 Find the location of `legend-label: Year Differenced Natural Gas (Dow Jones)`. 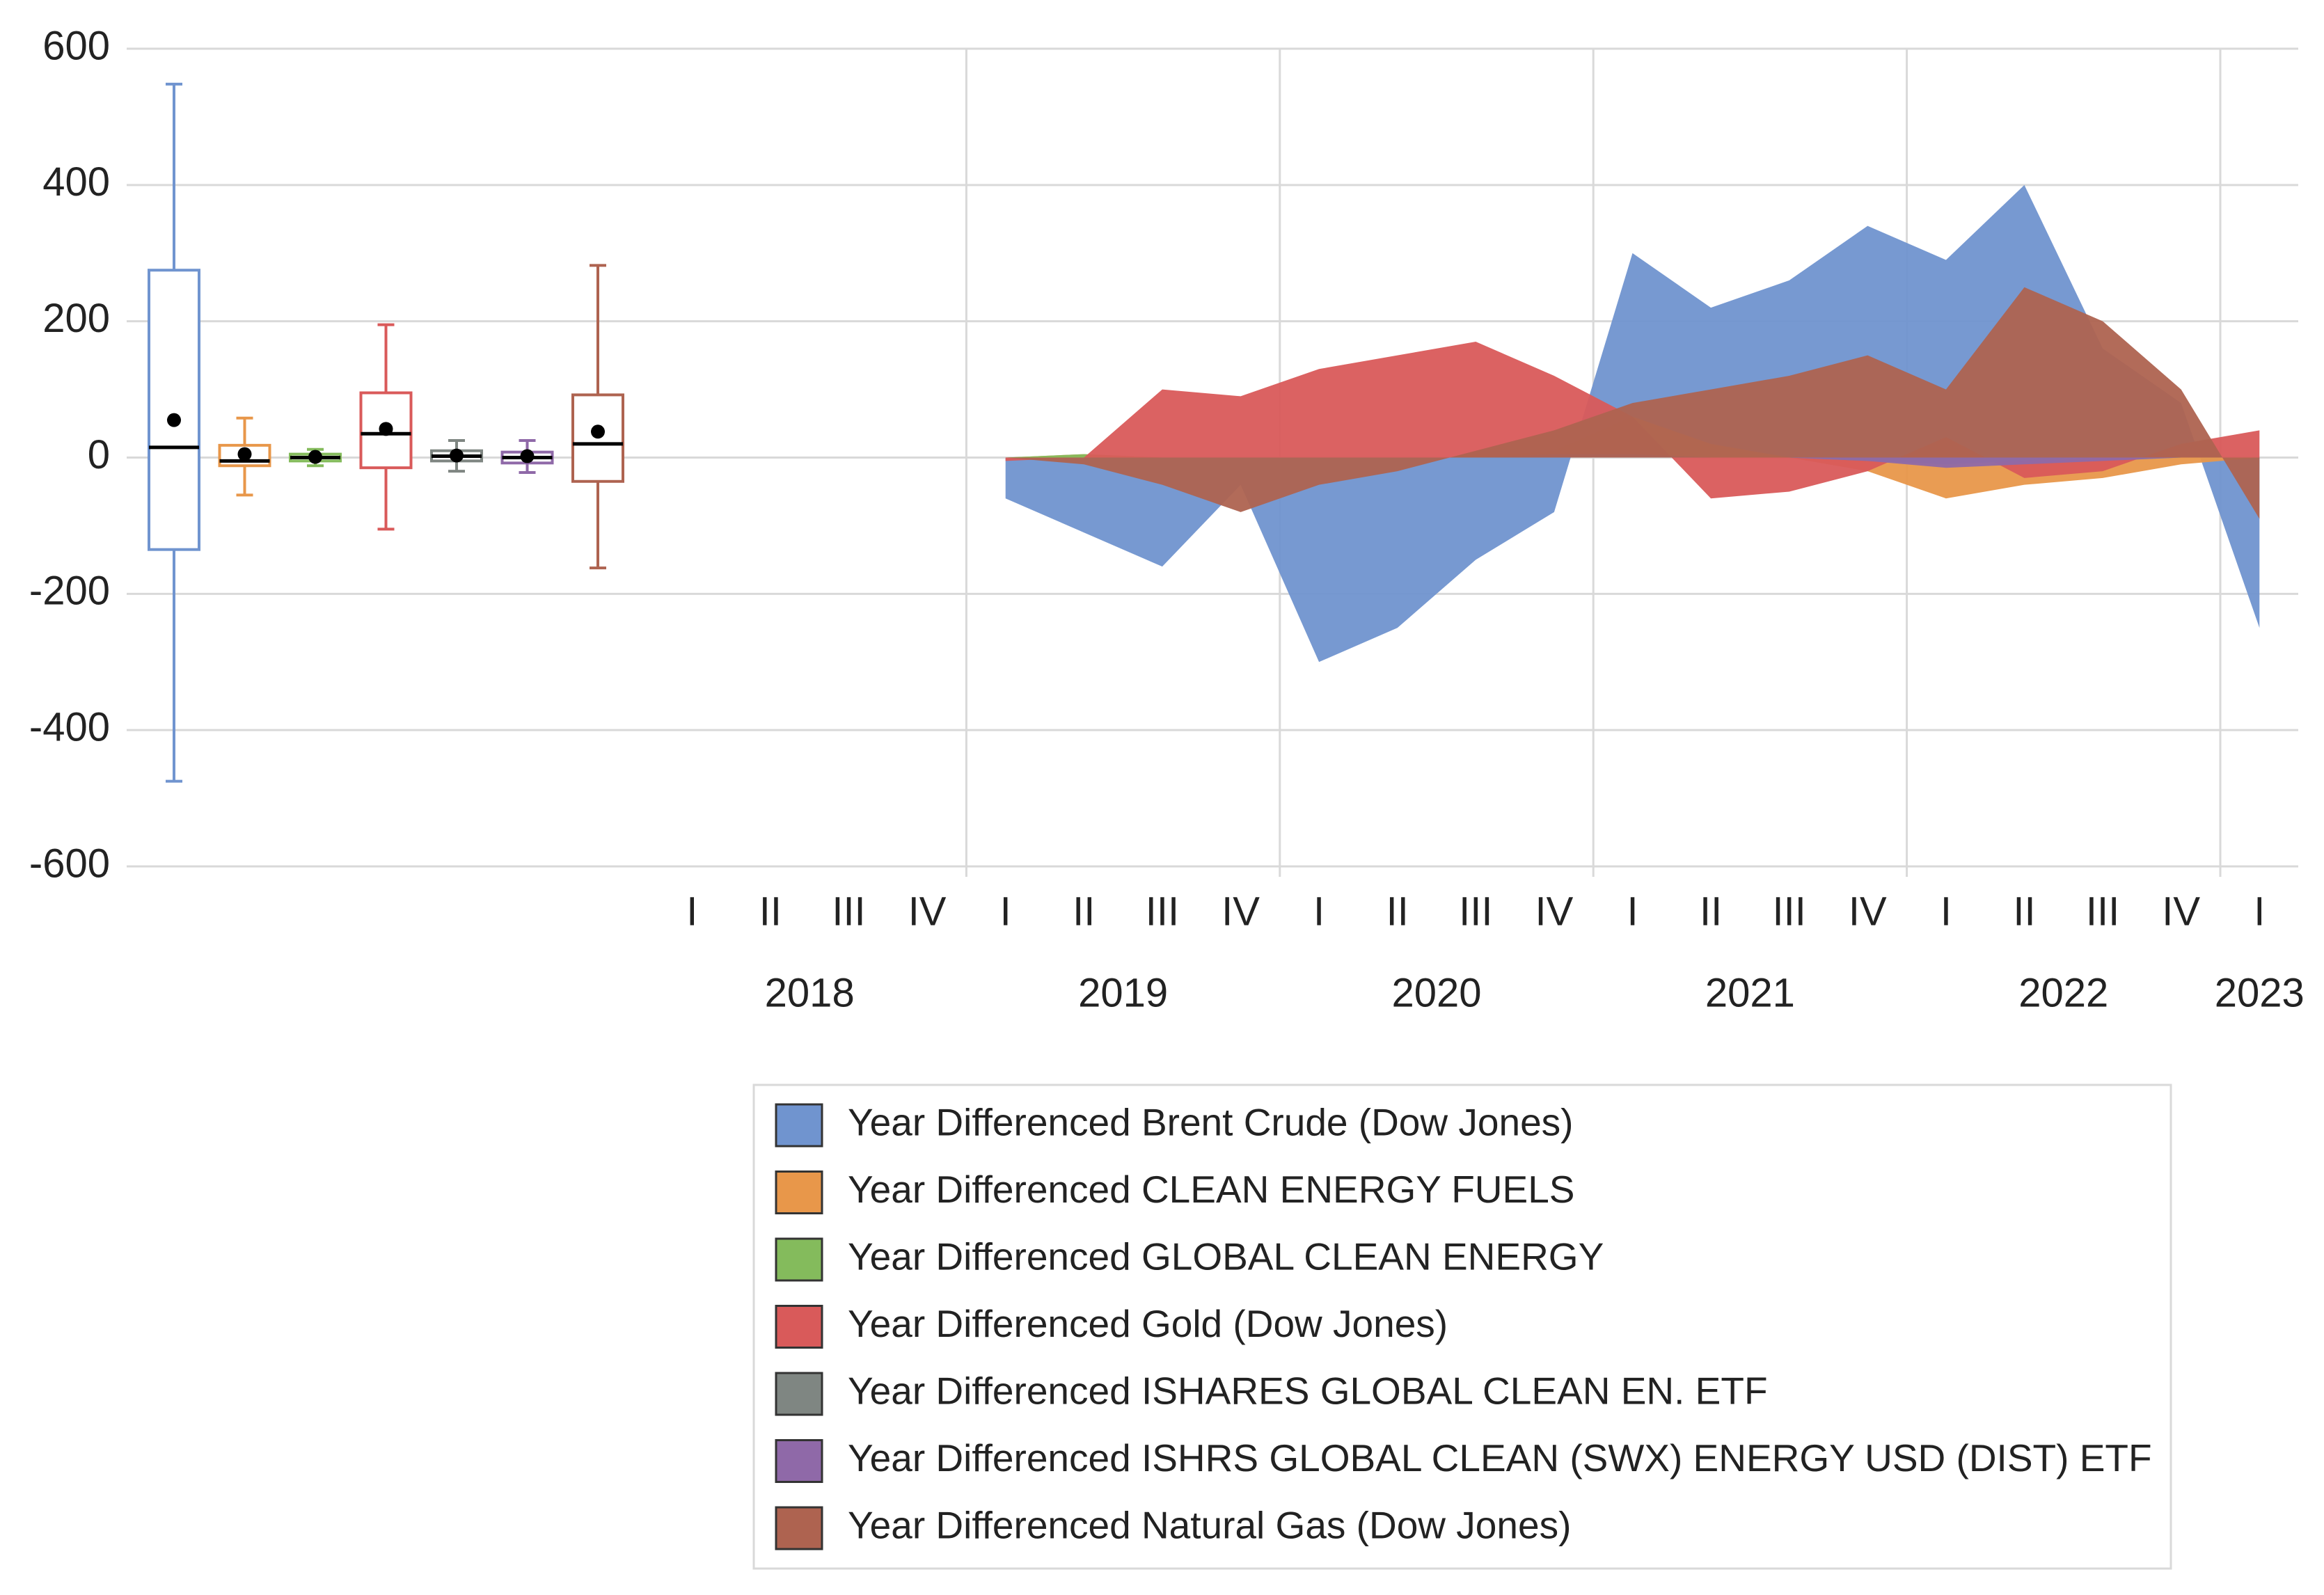

legend-label: Year Differenced Natural Gas (Dow Jones) is located at coordinates (1209, 1525).